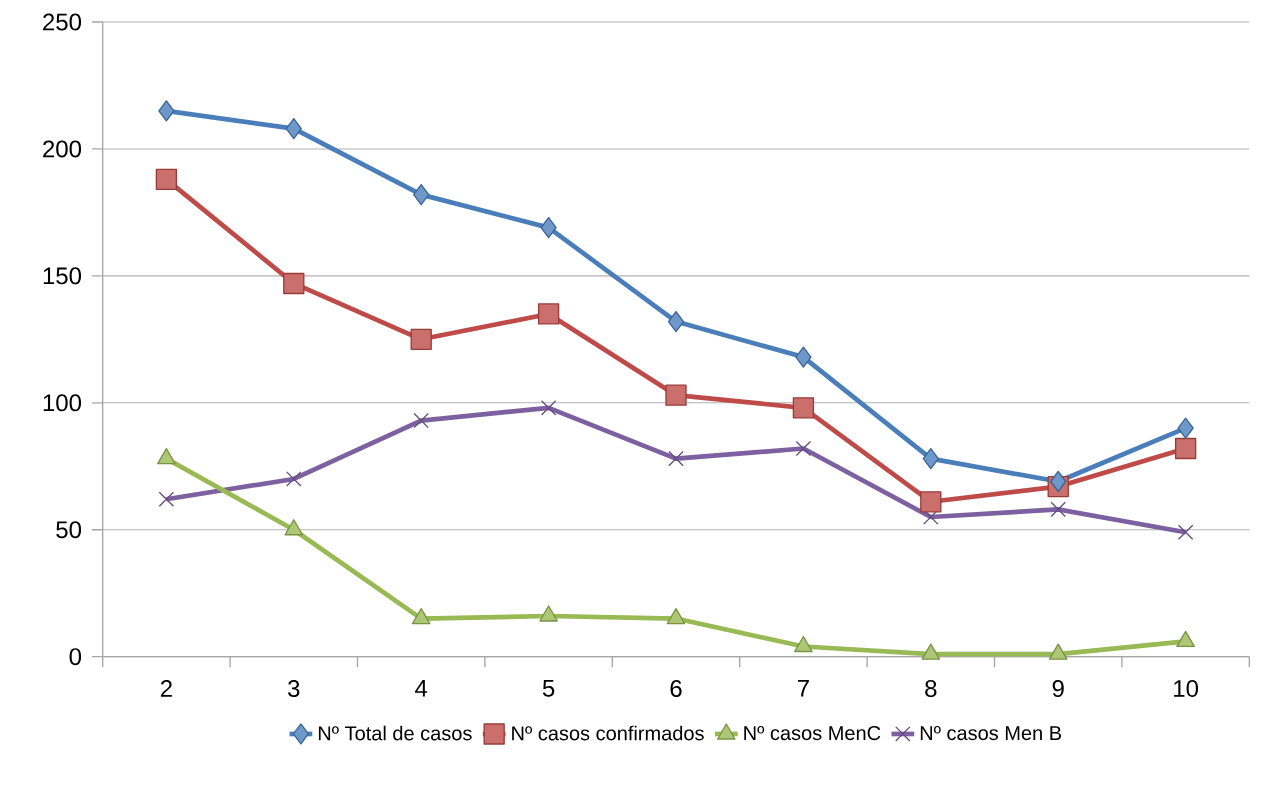 The width and height of the screenshot is (1265, 786). What do you see at coordinates (62, 22) in the screenshot?
I see `y-tick-label: 250` at bounding box center [62, 22].